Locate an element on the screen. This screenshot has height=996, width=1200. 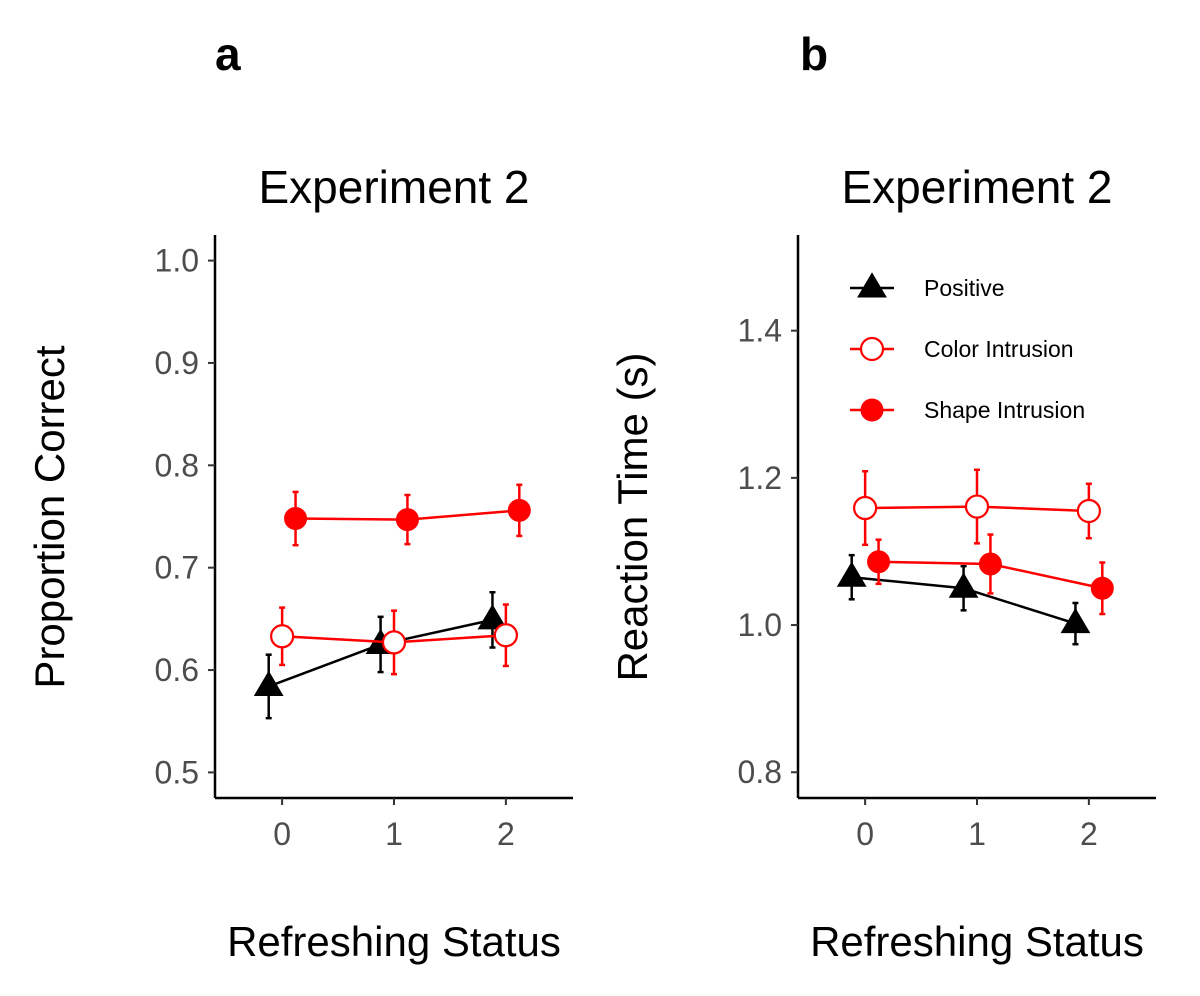
panel-b-x-axis-title: Refreshing Status is located at coordinates (977, 941).